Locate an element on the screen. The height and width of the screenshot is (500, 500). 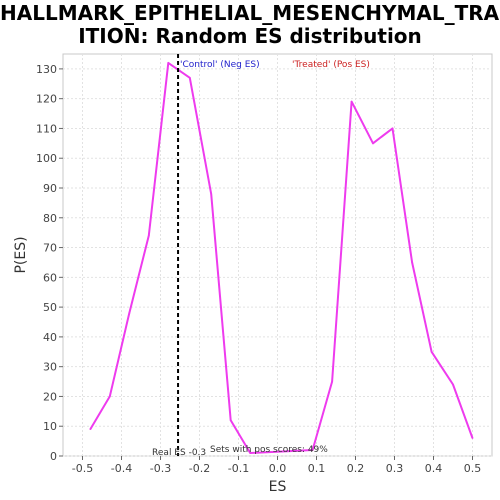
y-tick-label: 30 is located at coordinates (50, 367).